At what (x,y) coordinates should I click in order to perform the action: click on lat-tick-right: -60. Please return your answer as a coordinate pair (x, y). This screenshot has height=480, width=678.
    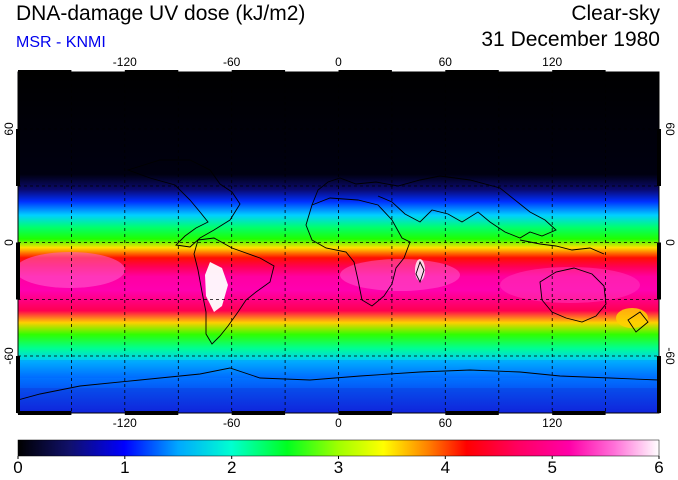
    Looking at the image, I should click on (670, 356).